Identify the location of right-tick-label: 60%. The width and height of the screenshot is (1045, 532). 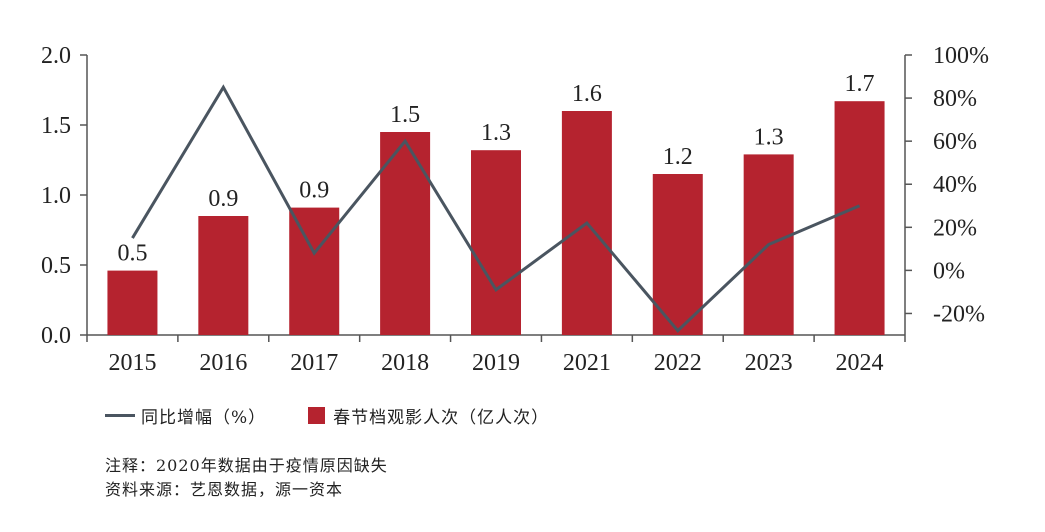
(955, 142).